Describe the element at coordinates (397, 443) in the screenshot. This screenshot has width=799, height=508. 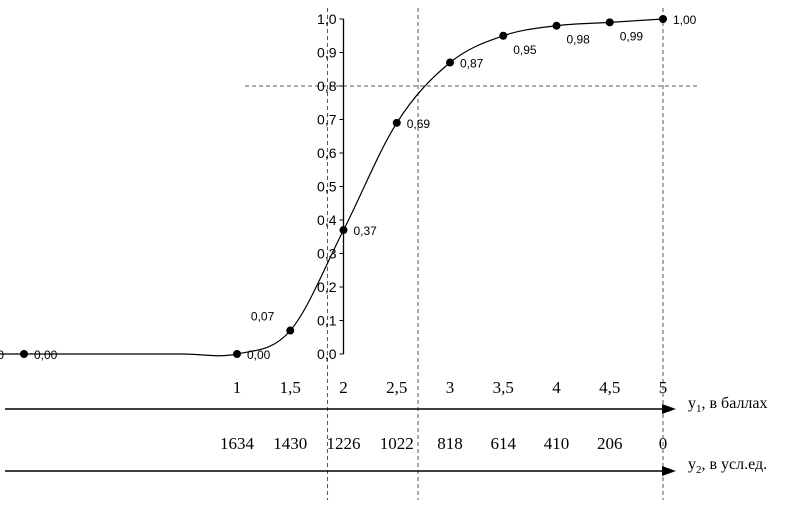
I see `x-tick-label-y2: 1022` at that location.